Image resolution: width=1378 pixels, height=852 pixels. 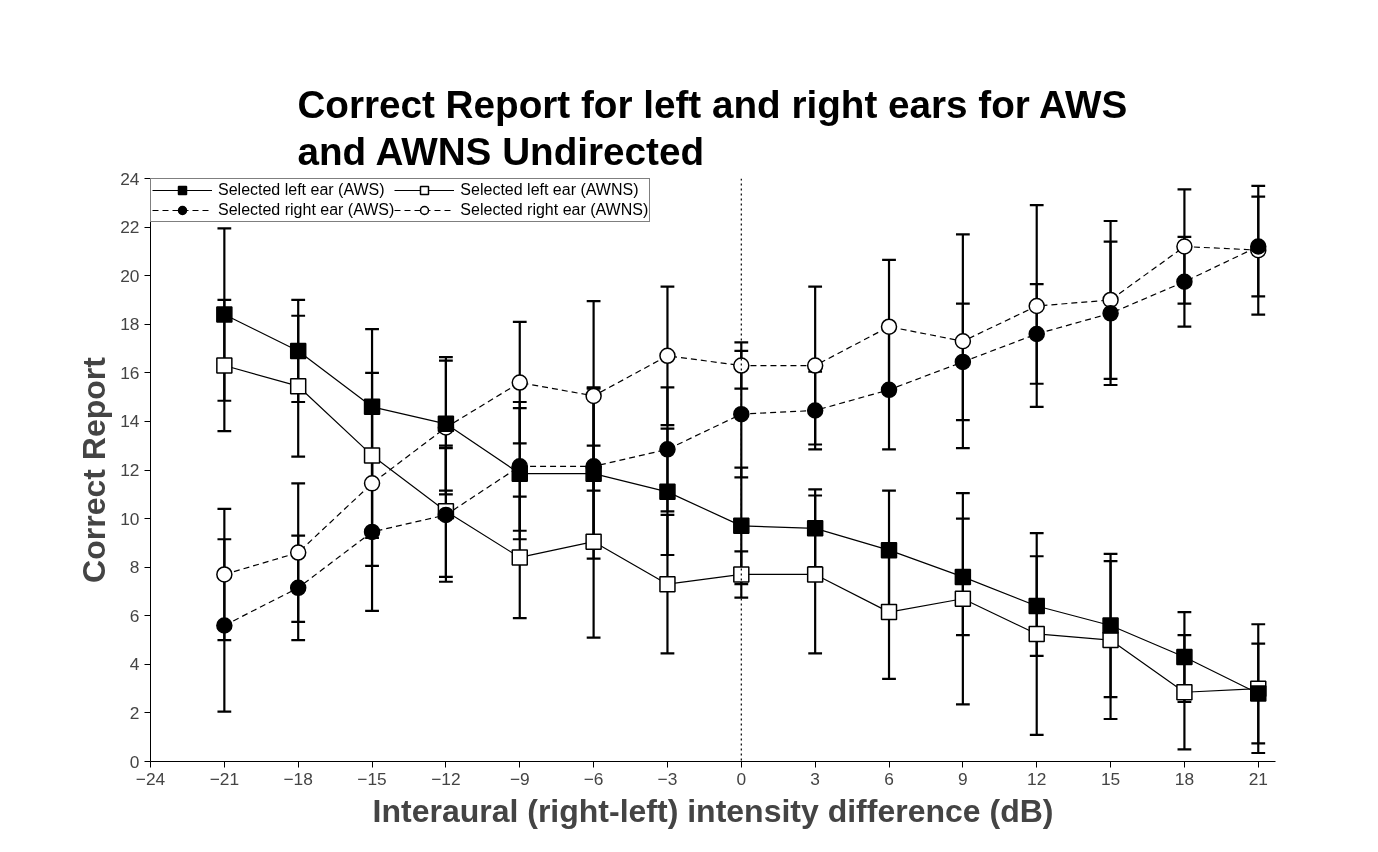 What do you see at coordinates (130, 372) in the screenshot?
I see `y-tick-label: 16` at bounding box center [130, 372].